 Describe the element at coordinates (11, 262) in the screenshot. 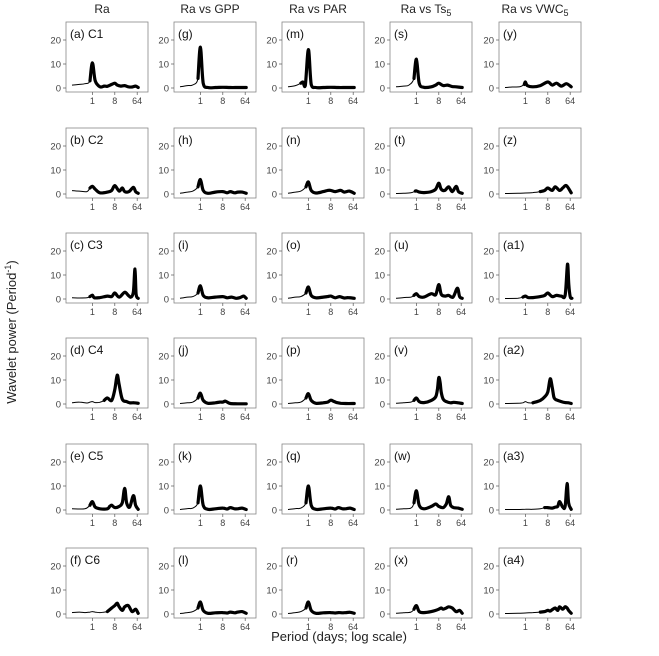

I see `y-axis-label-close: )` at that location.